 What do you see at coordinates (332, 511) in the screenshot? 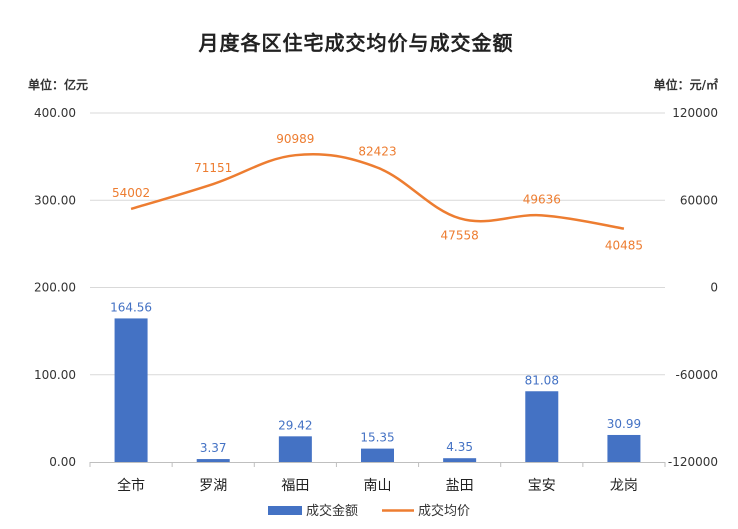
I see `legend-label-amount: 成交金额` at bounding box center [332, 511].